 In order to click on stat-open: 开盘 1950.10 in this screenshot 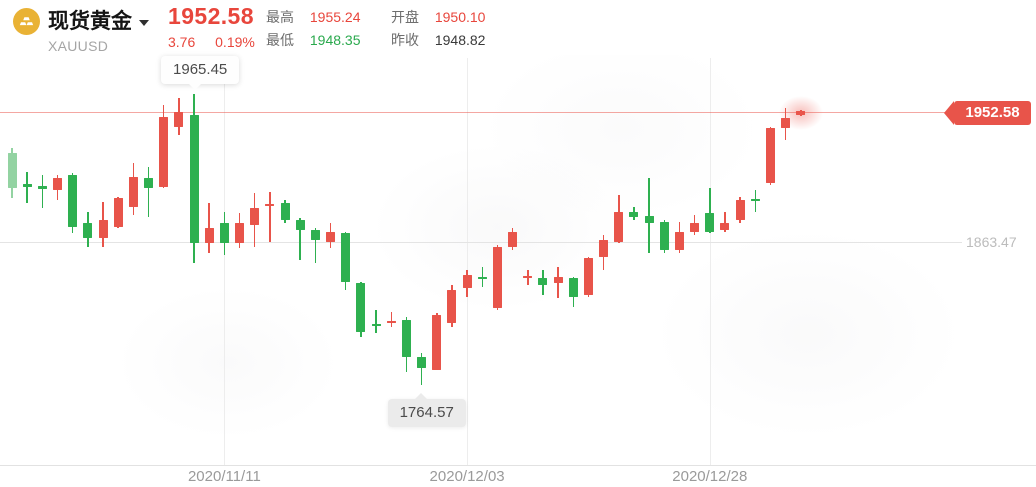, I will do `click(438, 17)`.